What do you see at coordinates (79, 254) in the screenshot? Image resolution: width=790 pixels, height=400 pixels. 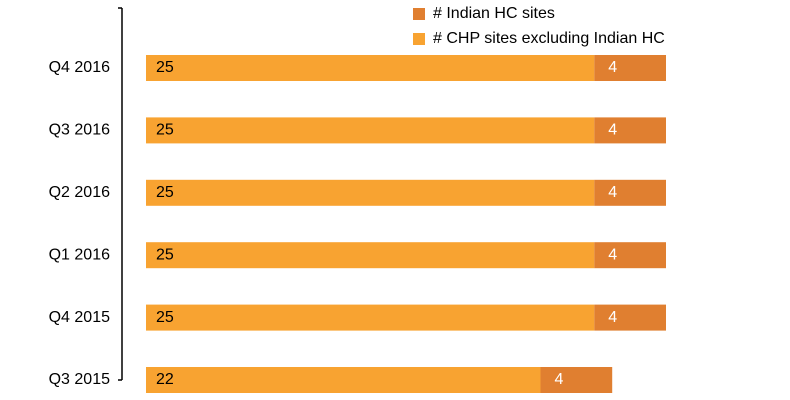 I see `y-tick-label: Q1 2016` at bounding box center [79, 254].